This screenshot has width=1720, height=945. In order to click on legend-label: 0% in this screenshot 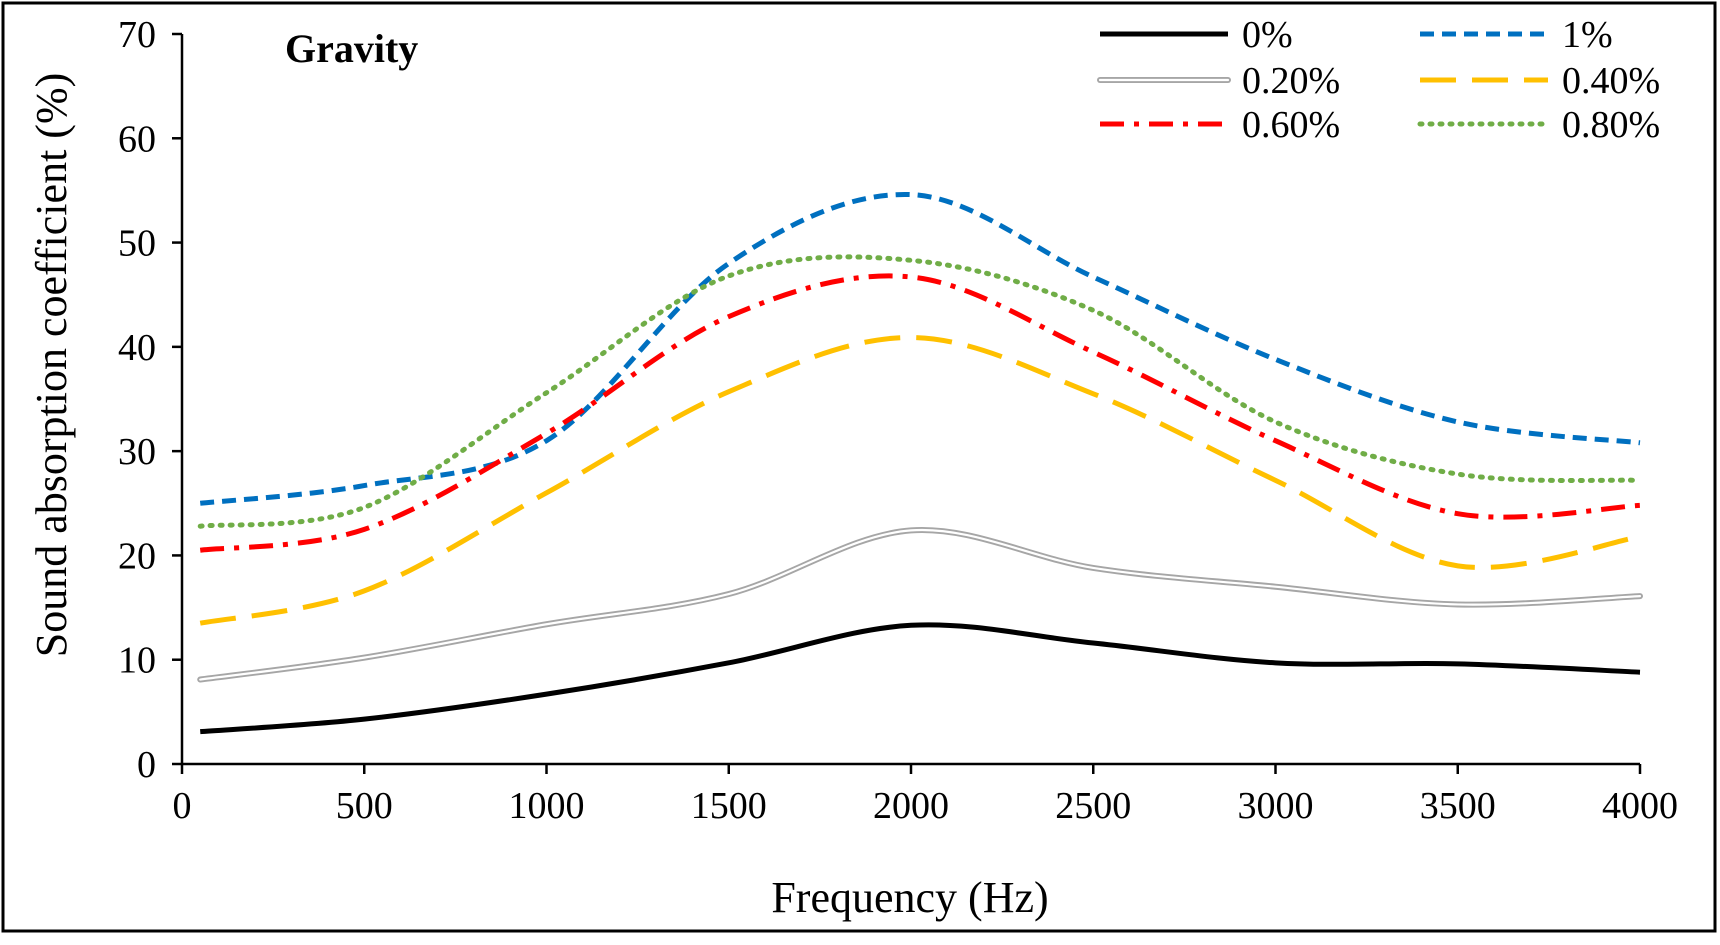, I will do `click(1267, 35)`.